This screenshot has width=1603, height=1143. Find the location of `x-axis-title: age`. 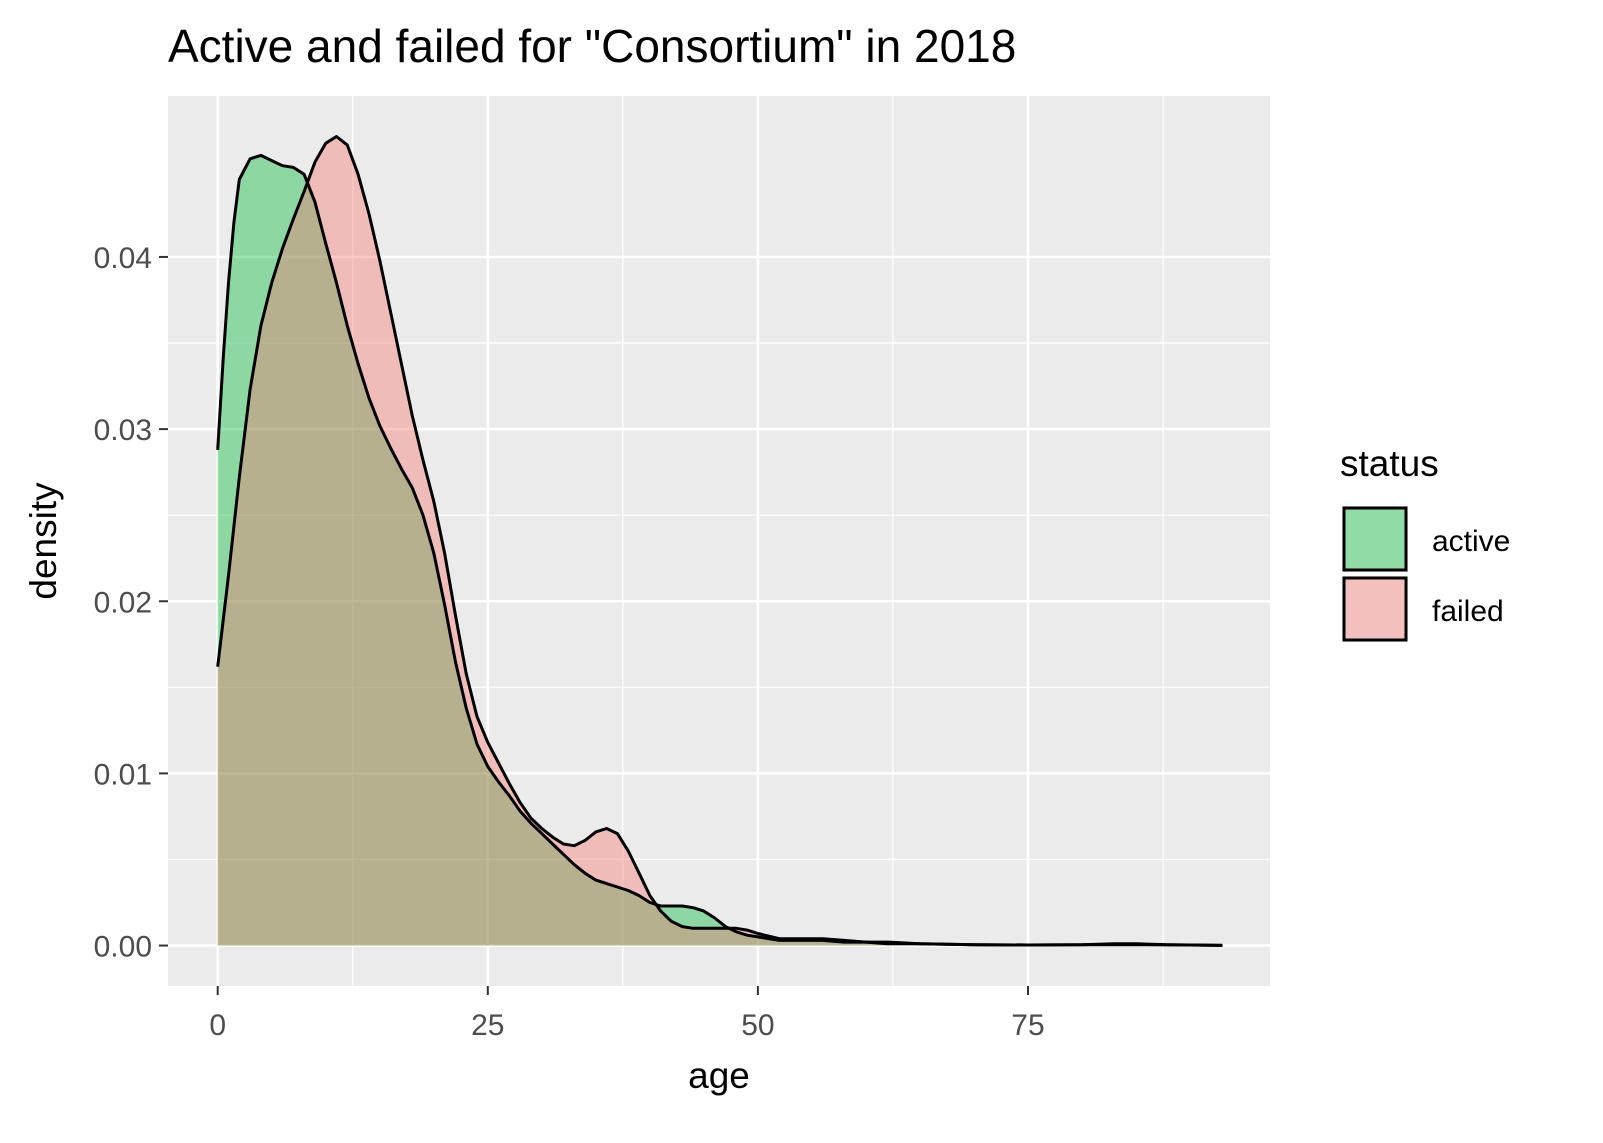

x-axis-title: age is located at coordinates (719, 1075).